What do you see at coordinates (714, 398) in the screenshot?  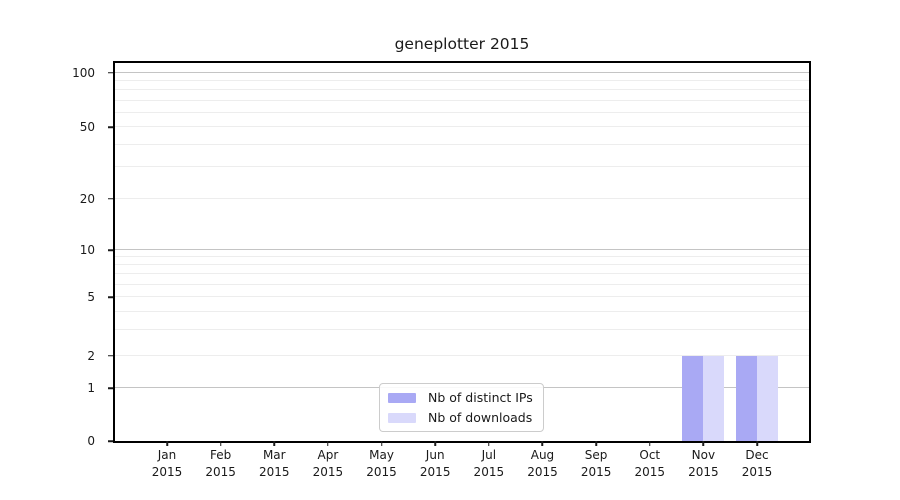 I see `bar-nb-of-downloads-nov-2015` at bounding box center [714, 398].